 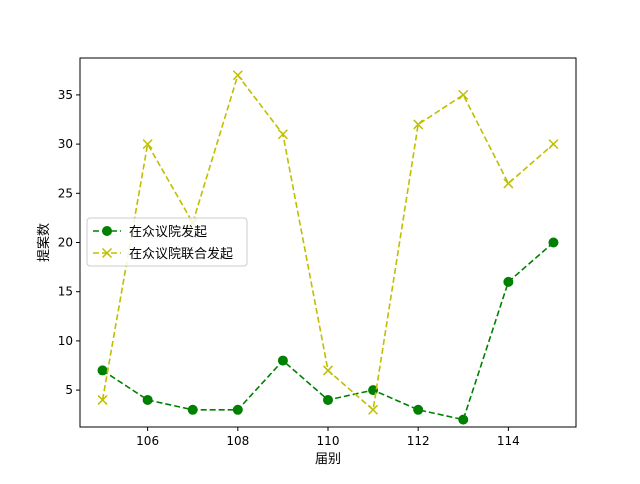 I want to click on legend-label-1: 在众议院发起, so click(x=168, y=232).